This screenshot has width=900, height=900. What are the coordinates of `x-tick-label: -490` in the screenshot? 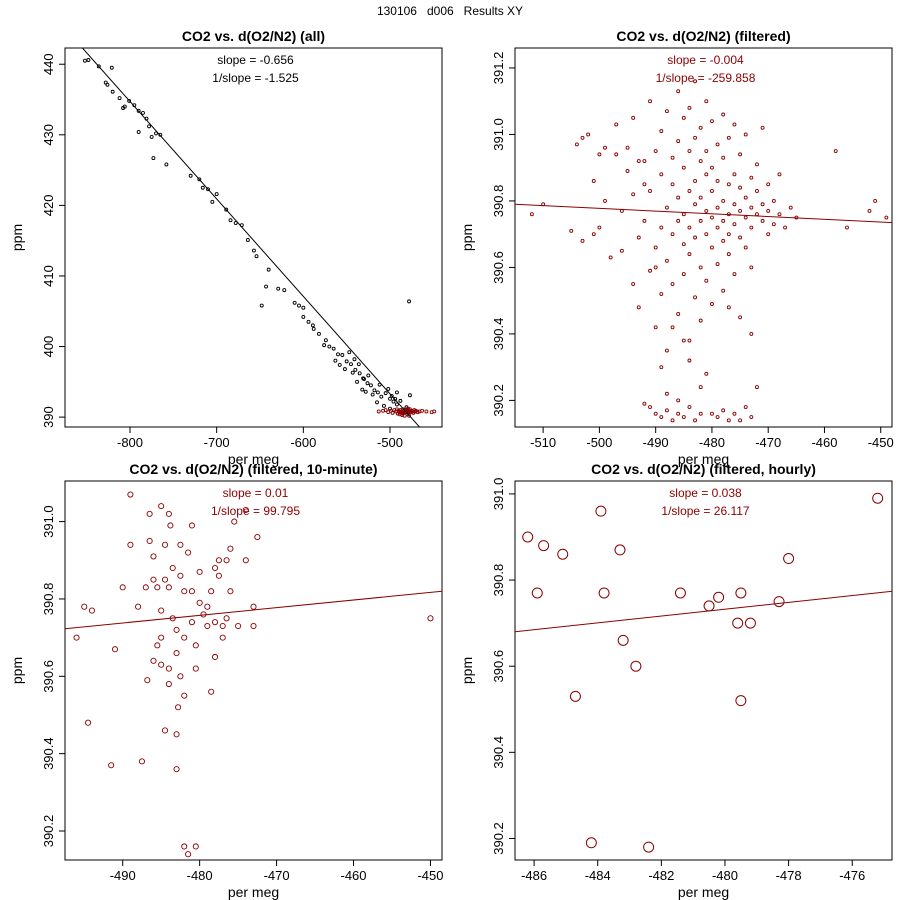 It's located at (656, 442).